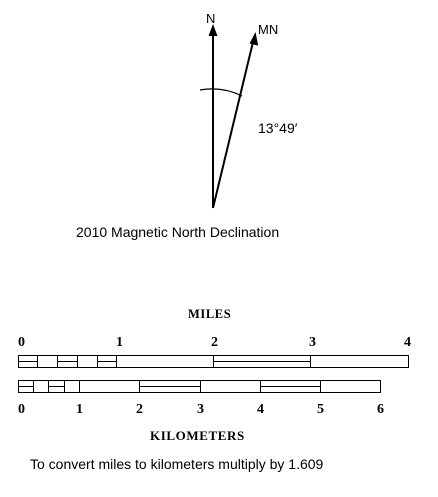 The image size is (438, 497). Describe the element at coordinates (200, 409) in the screenshot. I see `km-tick-3: 3` at that location.